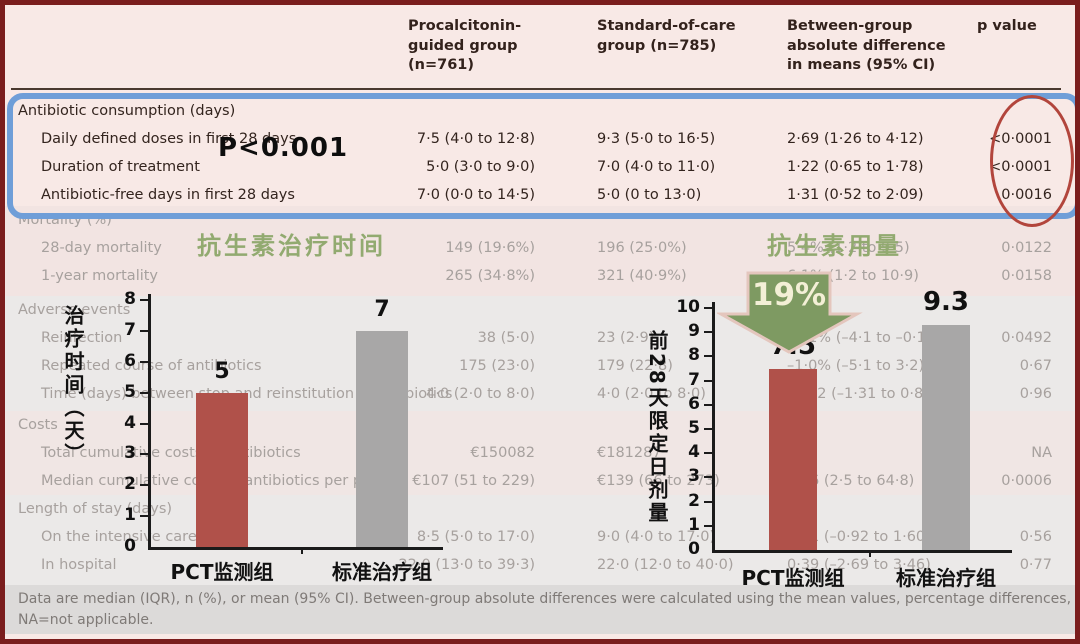 Image resolution: width=1080 pixels, height=644 pixels. I want to click on x-axis, so click(295, 548).